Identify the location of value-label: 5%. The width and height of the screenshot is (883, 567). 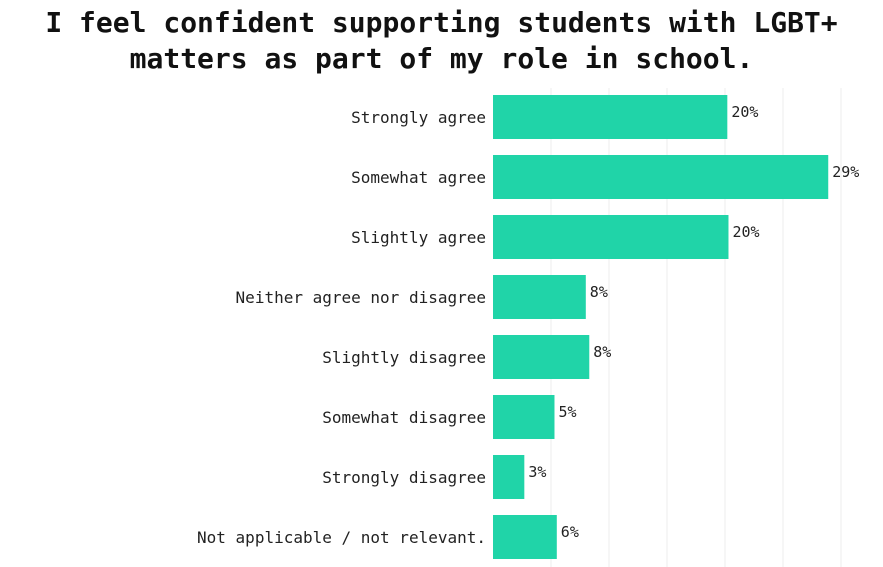
(567, 412).